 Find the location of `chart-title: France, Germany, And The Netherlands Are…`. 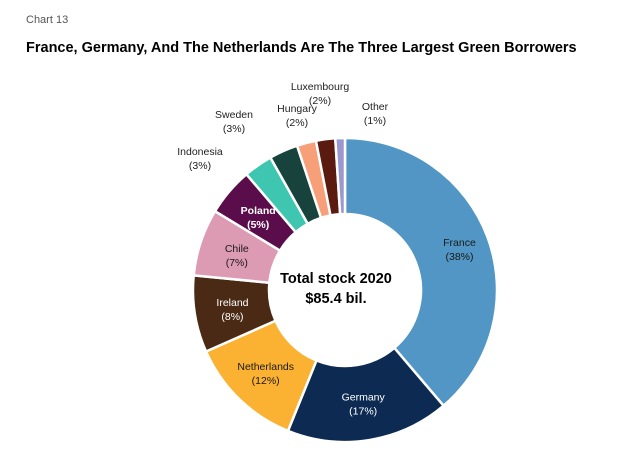

chart-title: France, Germany, And The Netherlands Are… is located at coordinates (301, 48).